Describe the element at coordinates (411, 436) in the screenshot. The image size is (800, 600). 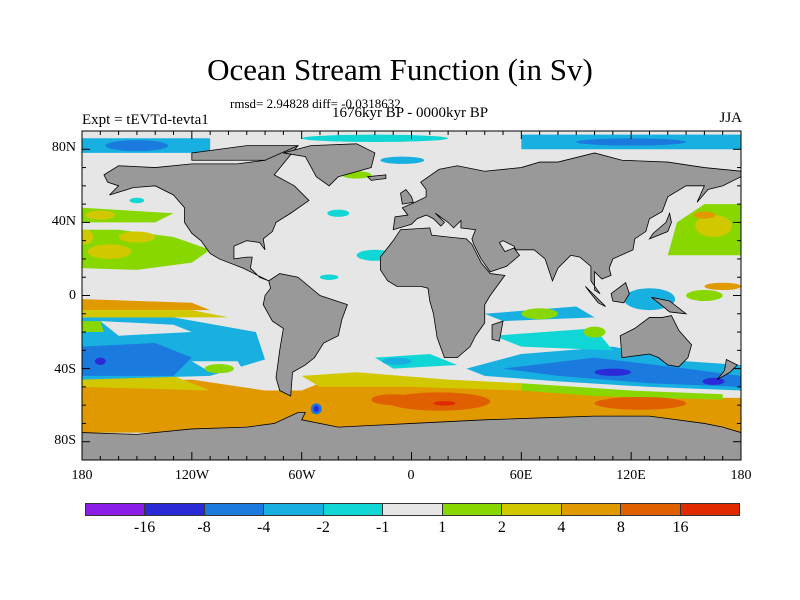
I see `antarctica` at that location.